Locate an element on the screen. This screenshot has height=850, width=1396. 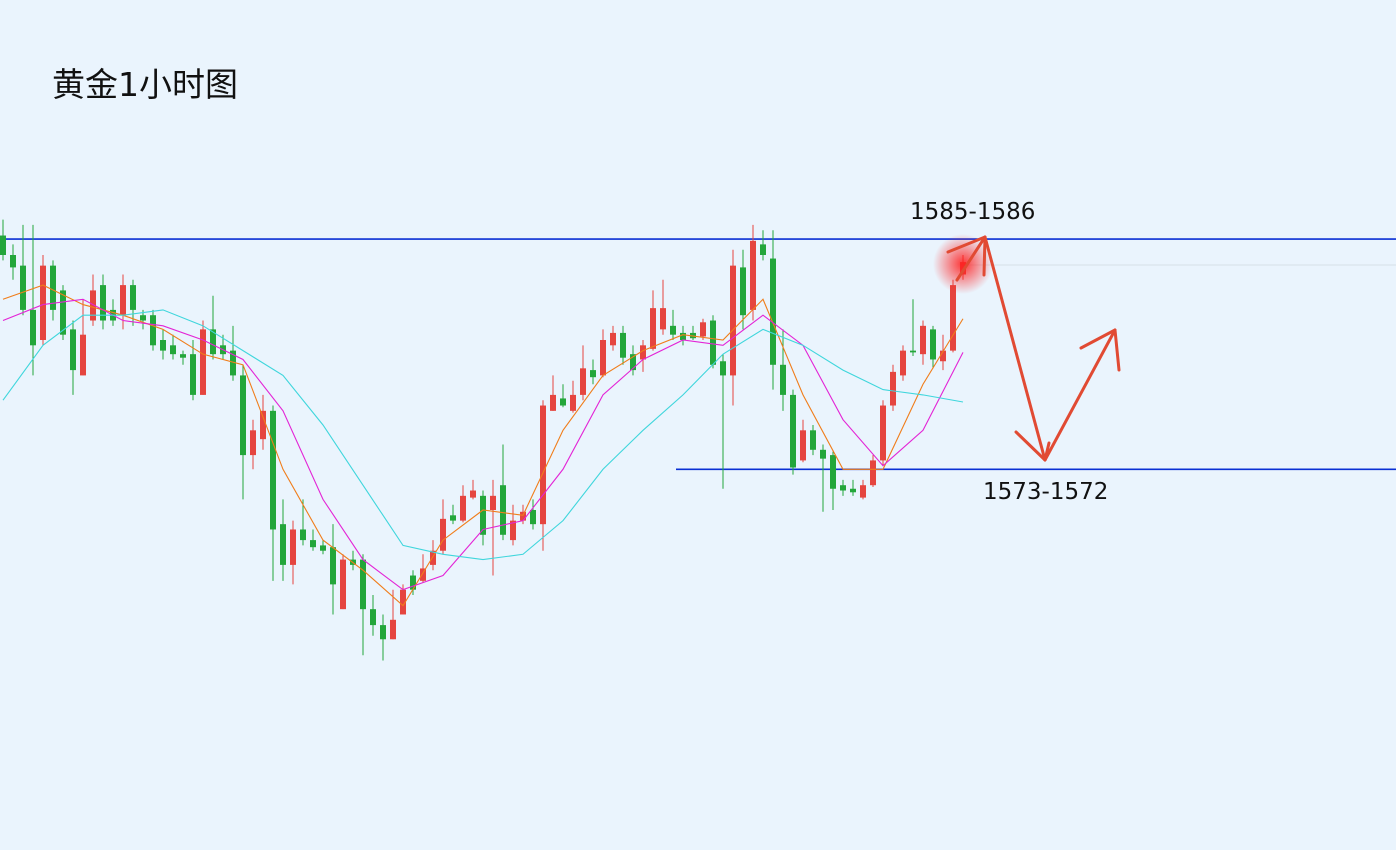
level-label: 1573-1572 is located at coordinates (1045, 492).